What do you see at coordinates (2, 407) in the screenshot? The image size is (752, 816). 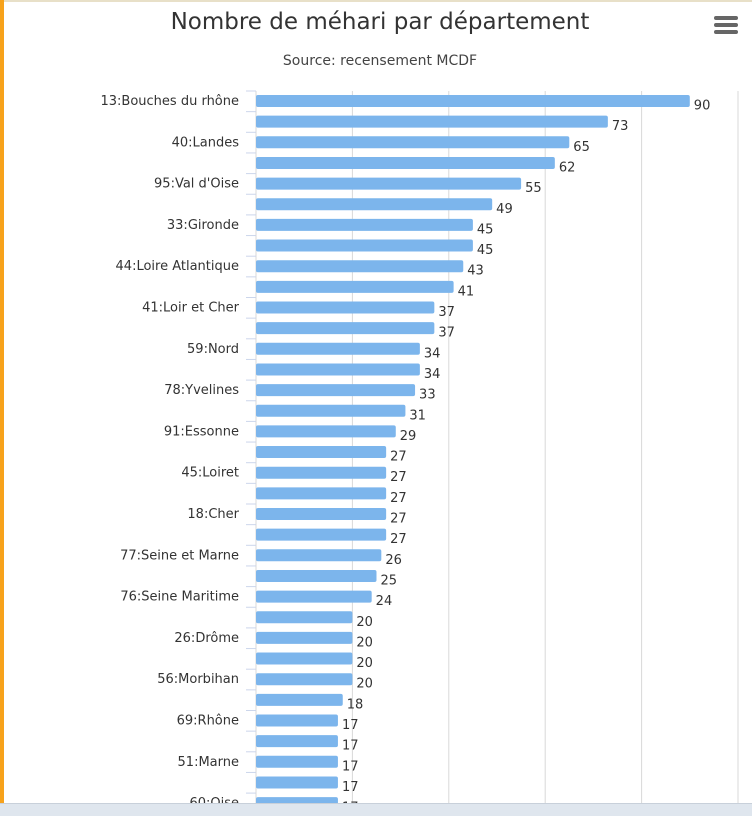 I see `left-accent-stripe` at bounding box center [2, 407].